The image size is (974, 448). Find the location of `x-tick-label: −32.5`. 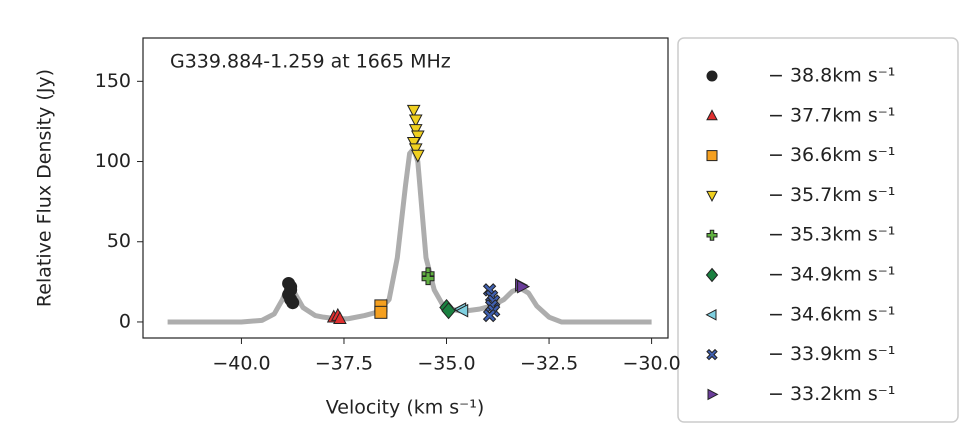

x-tick-label: −32.5 is located at coordinates (549, 364).